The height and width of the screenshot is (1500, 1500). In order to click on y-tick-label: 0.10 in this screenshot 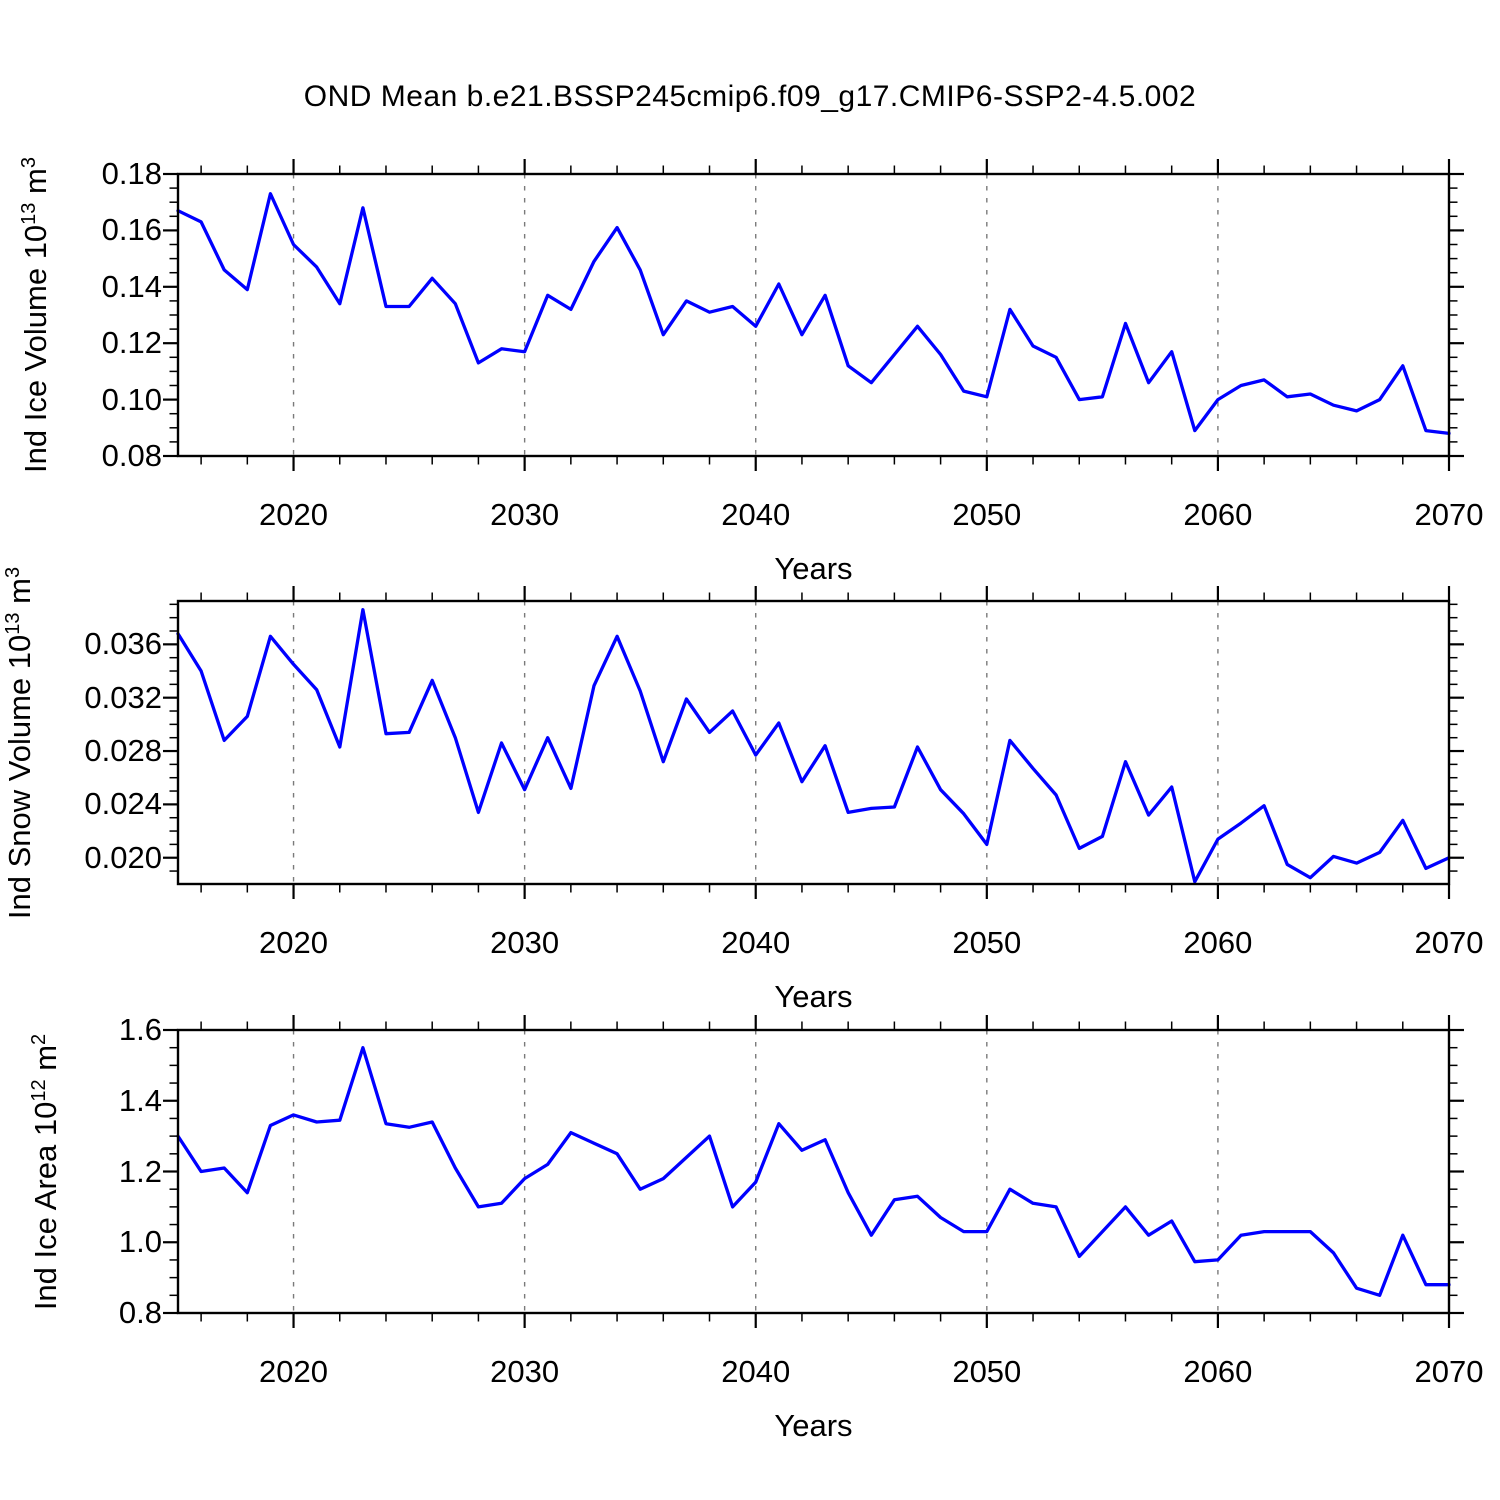, I will do `click(131, 399)`.